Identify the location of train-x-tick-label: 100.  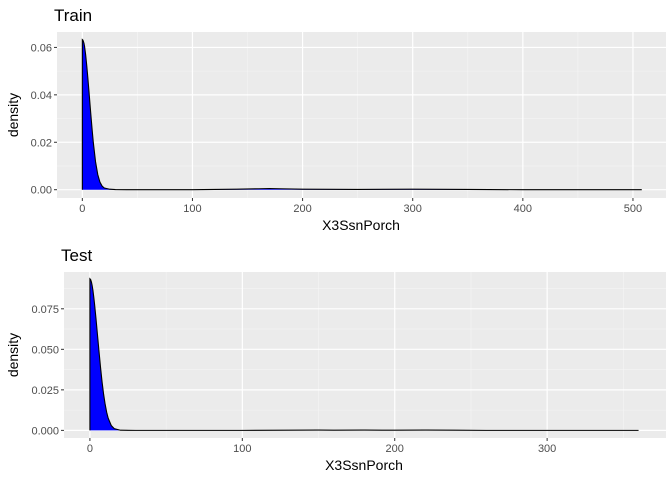
(192, 209).